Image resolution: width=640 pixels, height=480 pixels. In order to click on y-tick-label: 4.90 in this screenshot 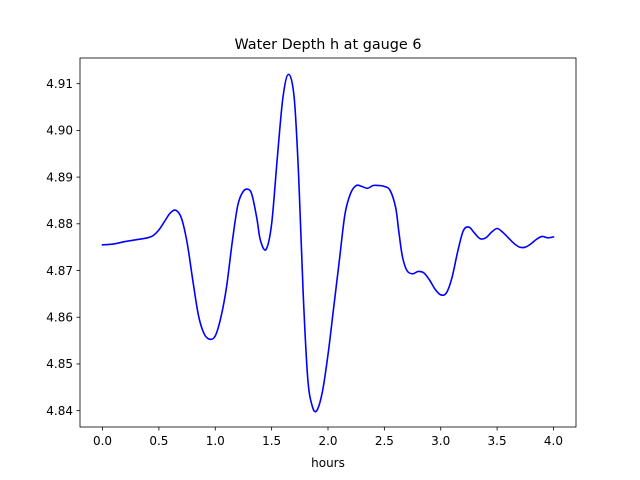, I will do `click(59, 131)`.